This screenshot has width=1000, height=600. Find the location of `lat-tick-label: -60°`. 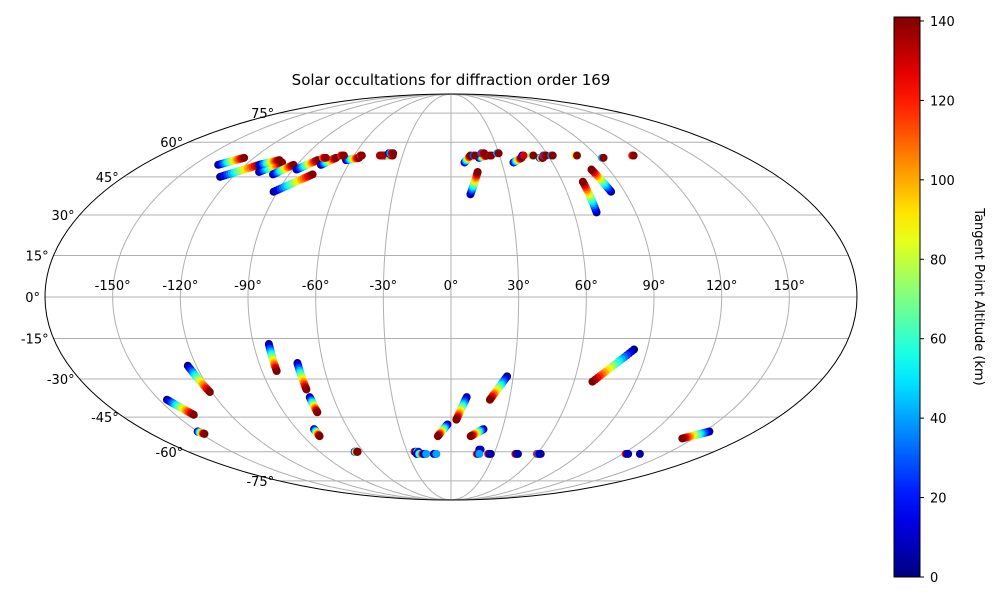

lat-tick-label: -60° is located at coordinates (170, 453).